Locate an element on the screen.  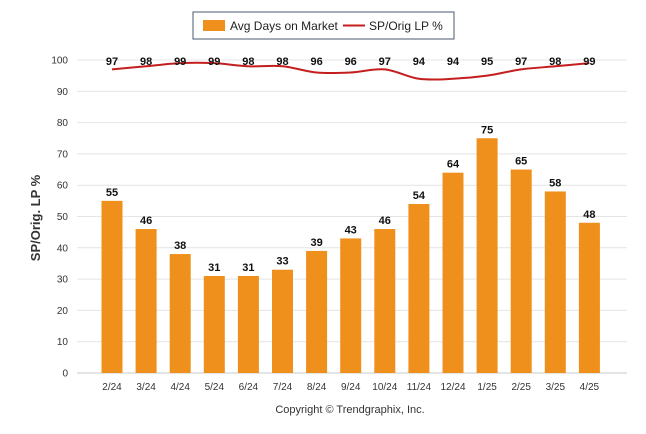
y-tick-label: 20 is located at coordinates (63, 311).